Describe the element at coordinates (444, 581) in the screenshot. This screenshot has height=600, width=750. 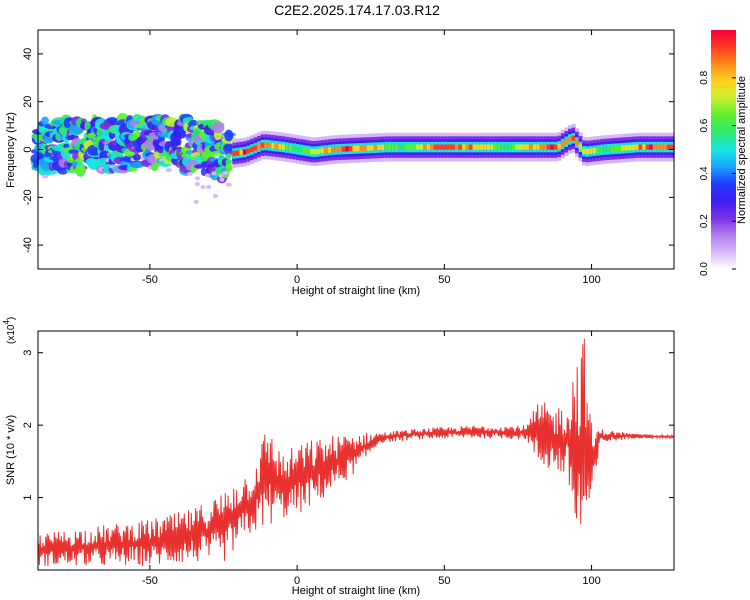
I see `snr-x-tick-label: 50` at that location.